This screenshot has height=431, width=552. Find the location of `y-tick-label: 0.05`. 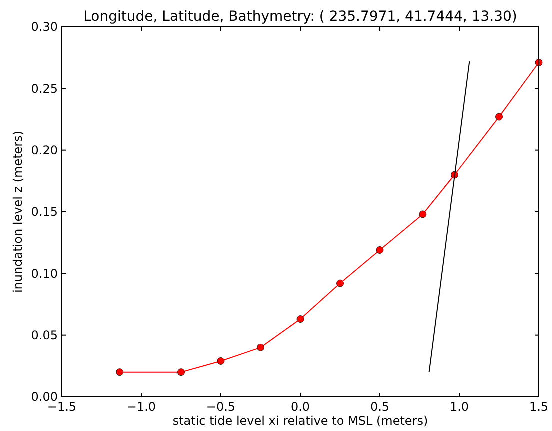

y-tick-label: 0.05 is located at coordinates (44, 335).